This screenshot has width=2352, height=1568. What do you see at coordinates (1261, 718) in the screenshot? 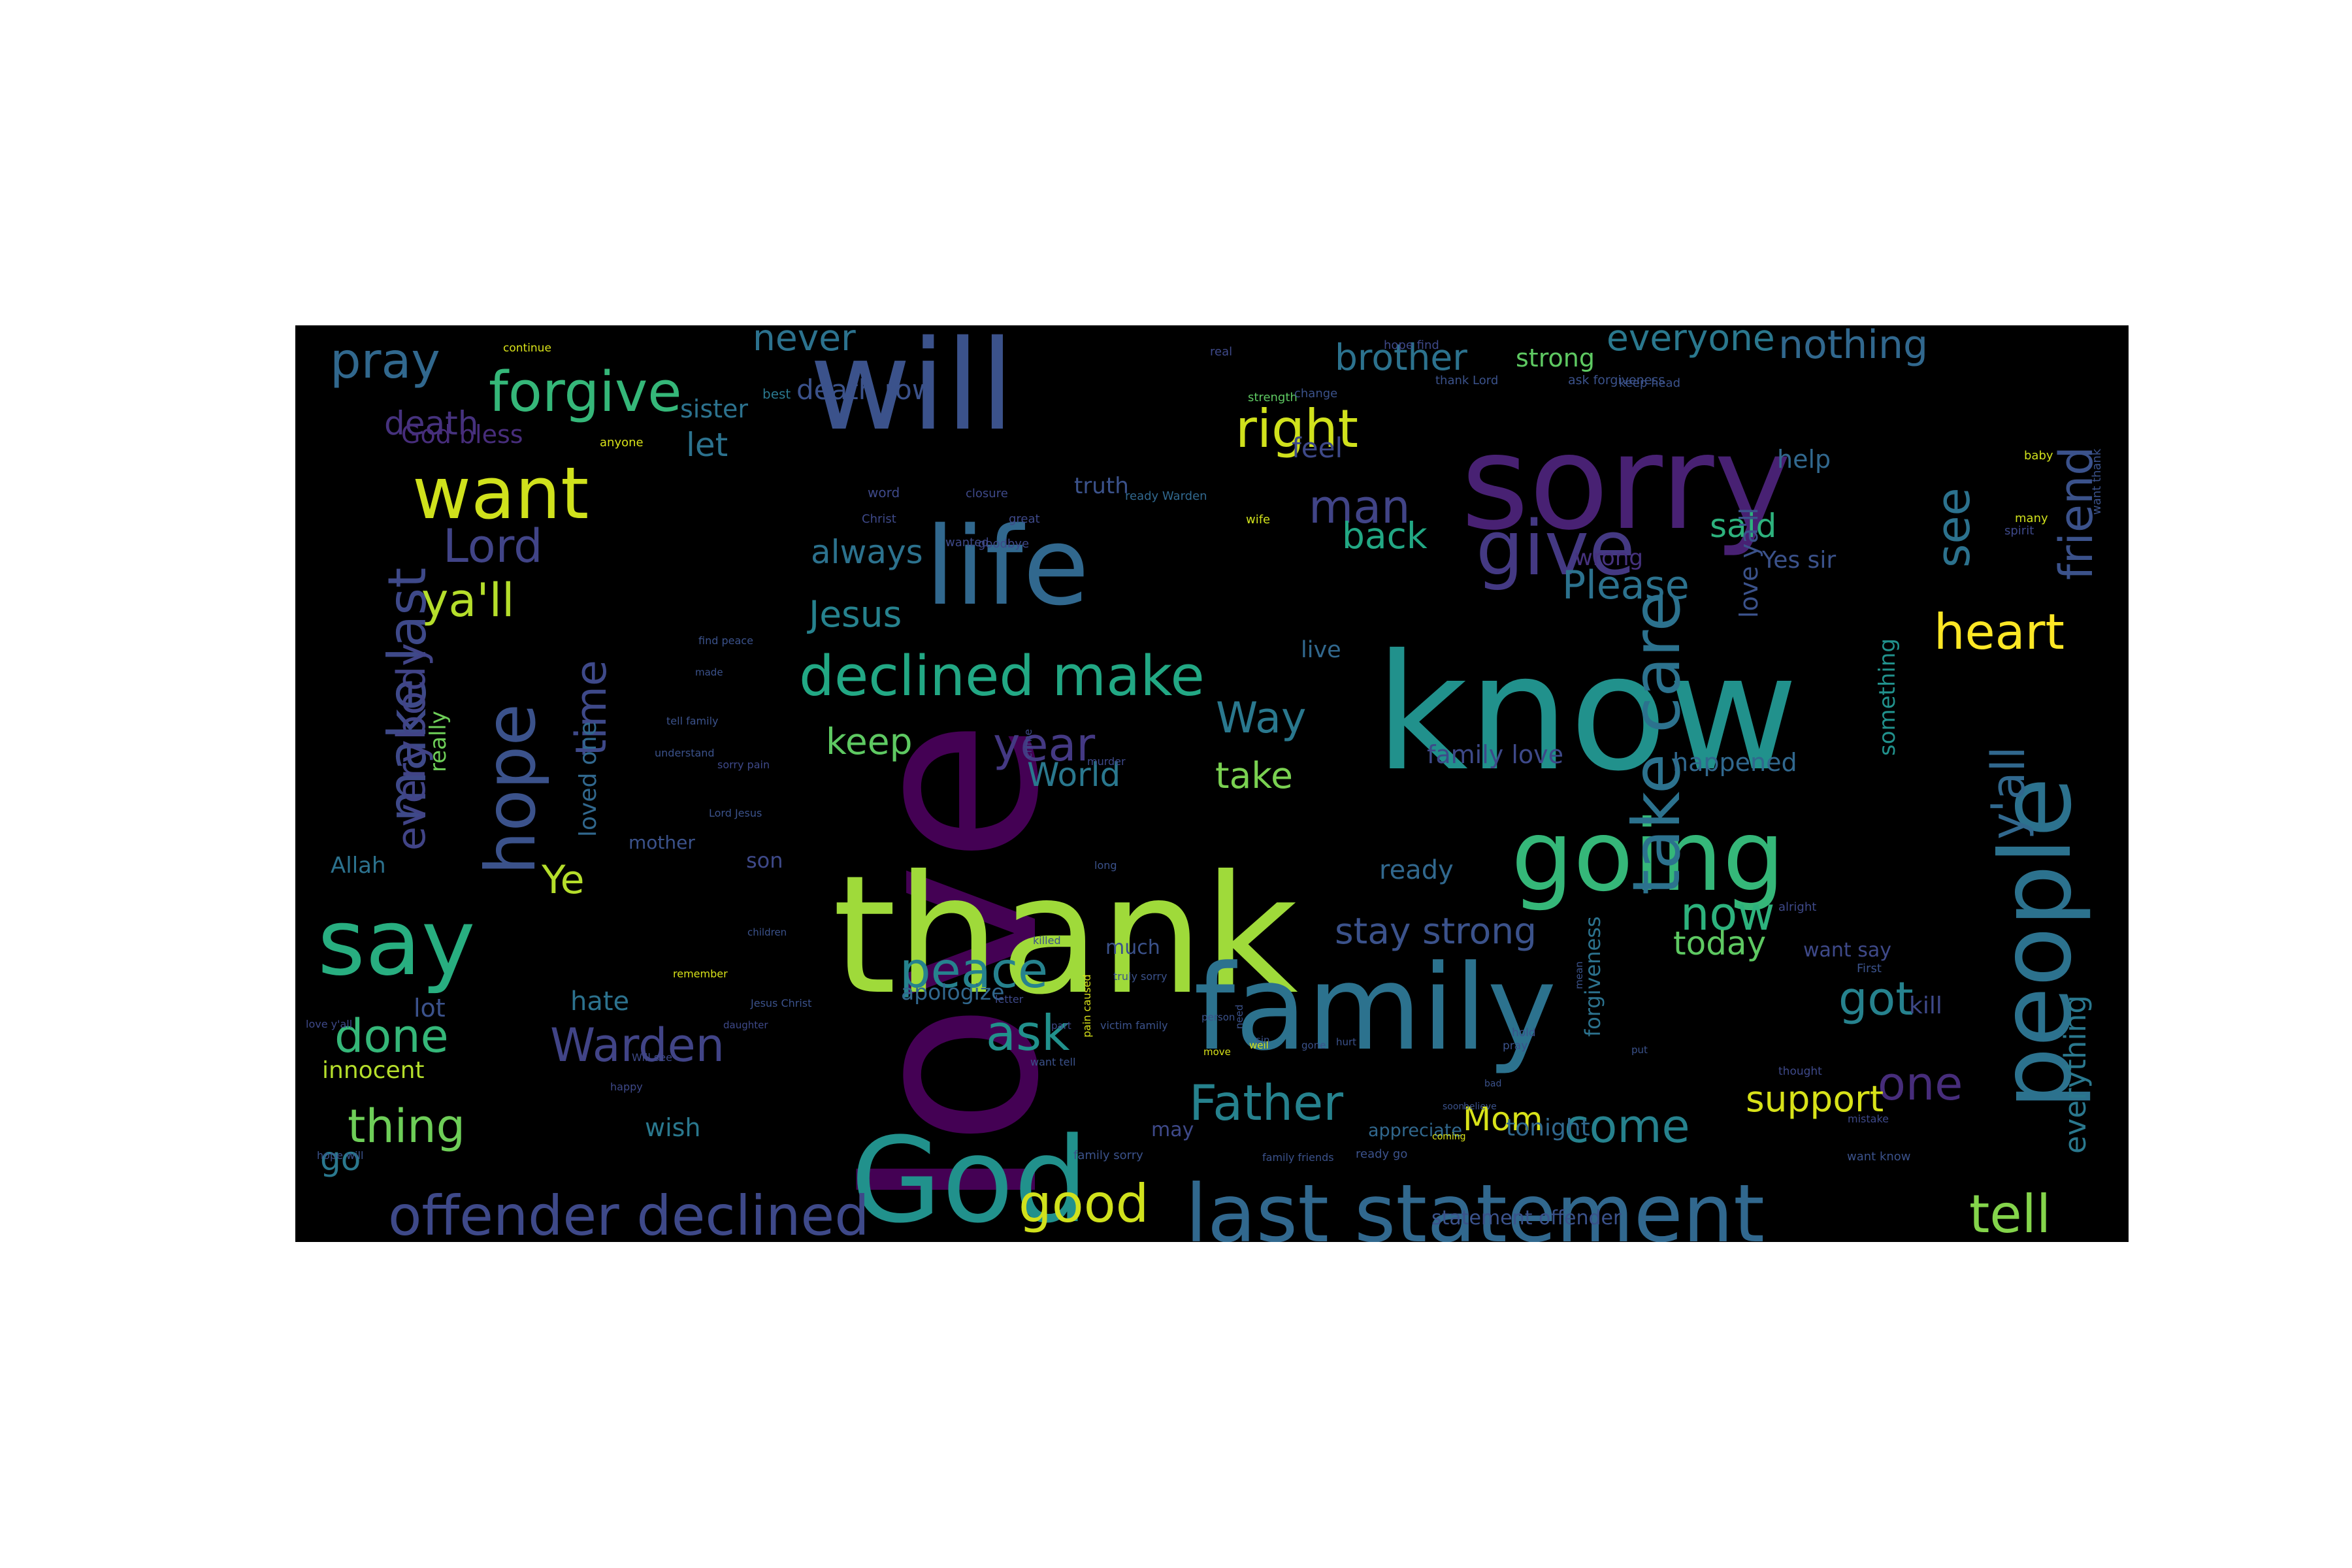
I see `cloud-word: Way` at bounding box center [1261, 718].